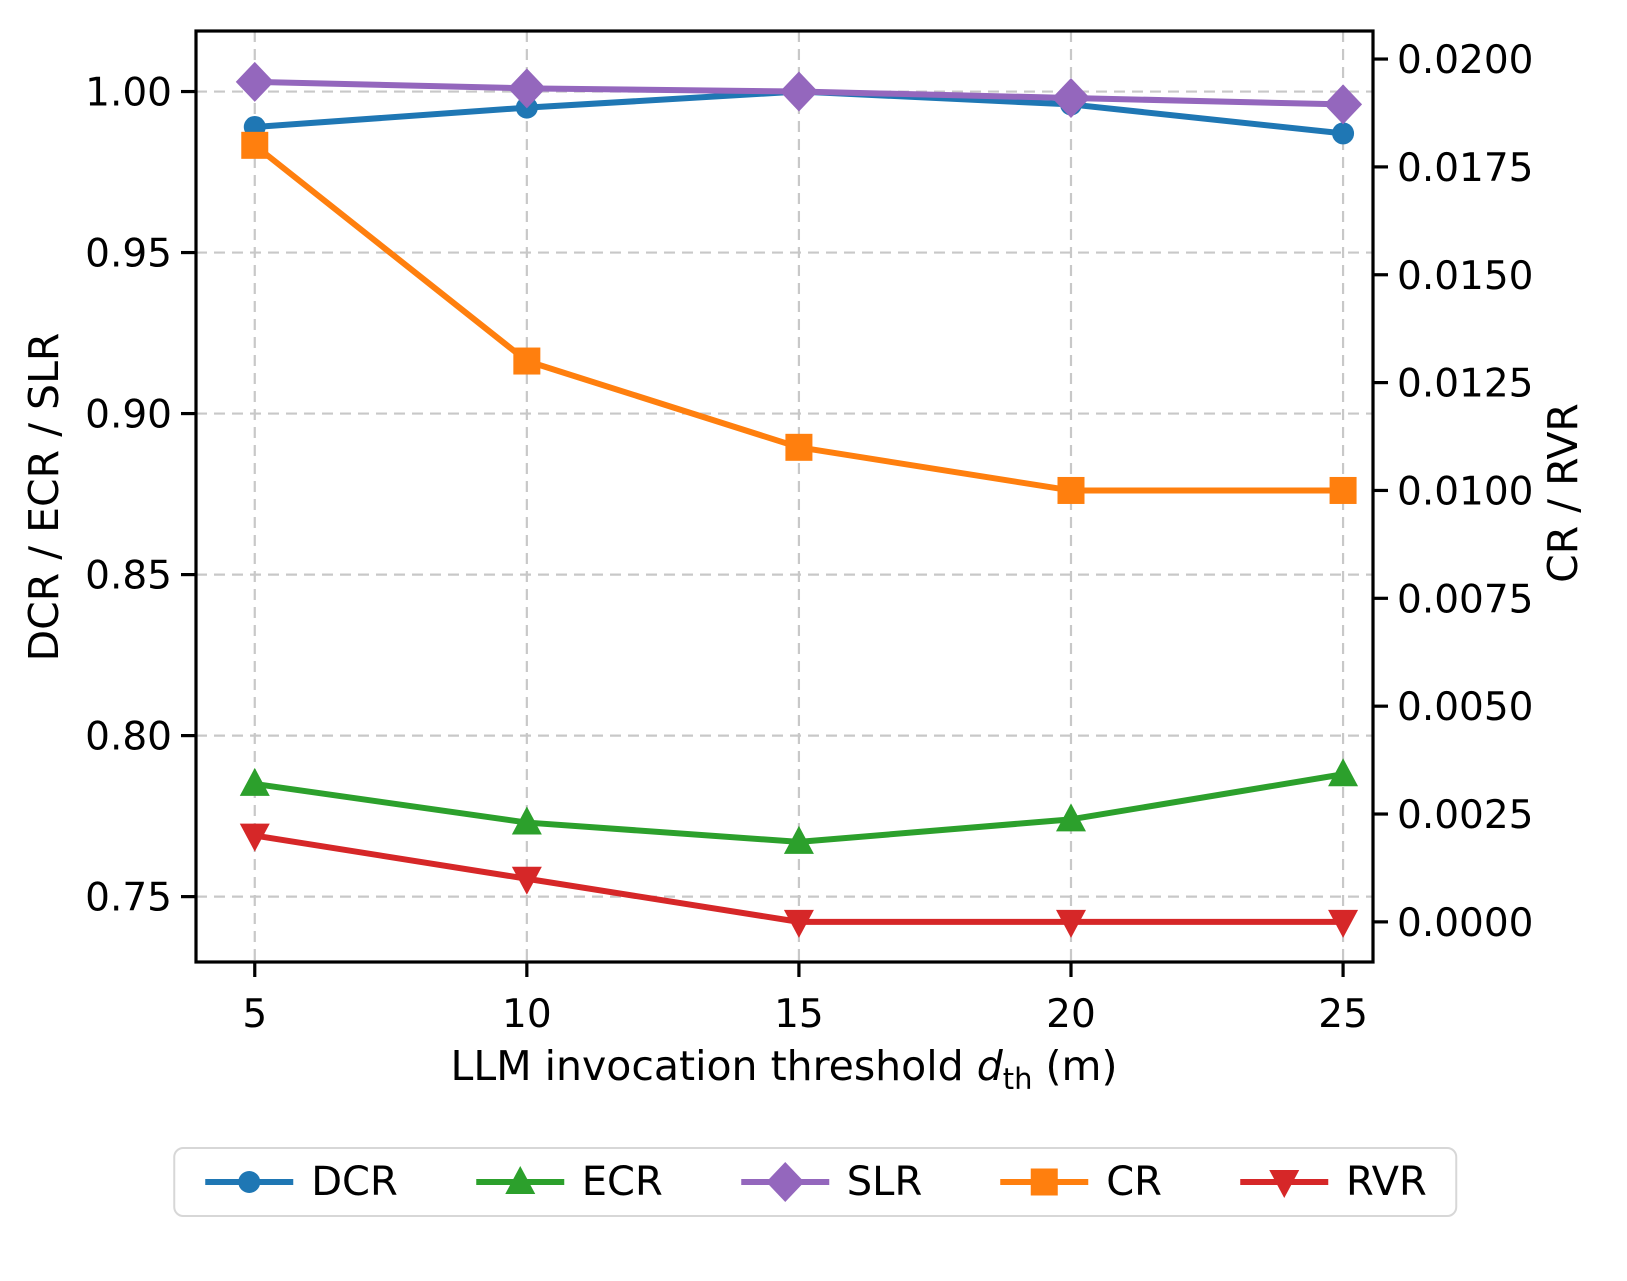 This screenshot has height=1281, width=1627. What do you see at coordinates (128, 254) in the screenshot?
I see `y-tick-label-left: 0.95` at bounding box center [128, 254].